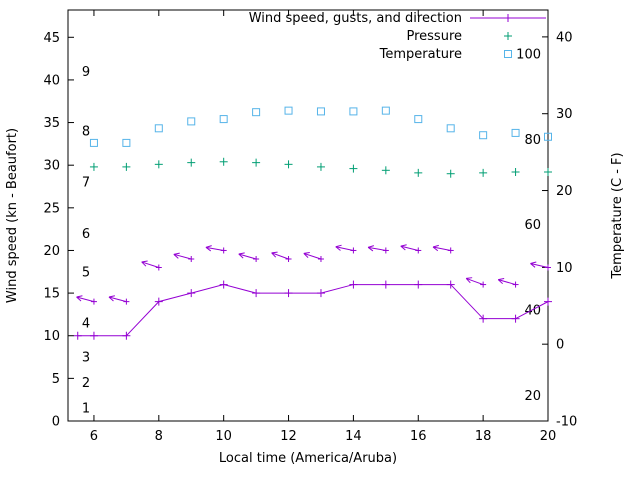  I want to click on y-left-tick-label: 35, so click(51, 123).